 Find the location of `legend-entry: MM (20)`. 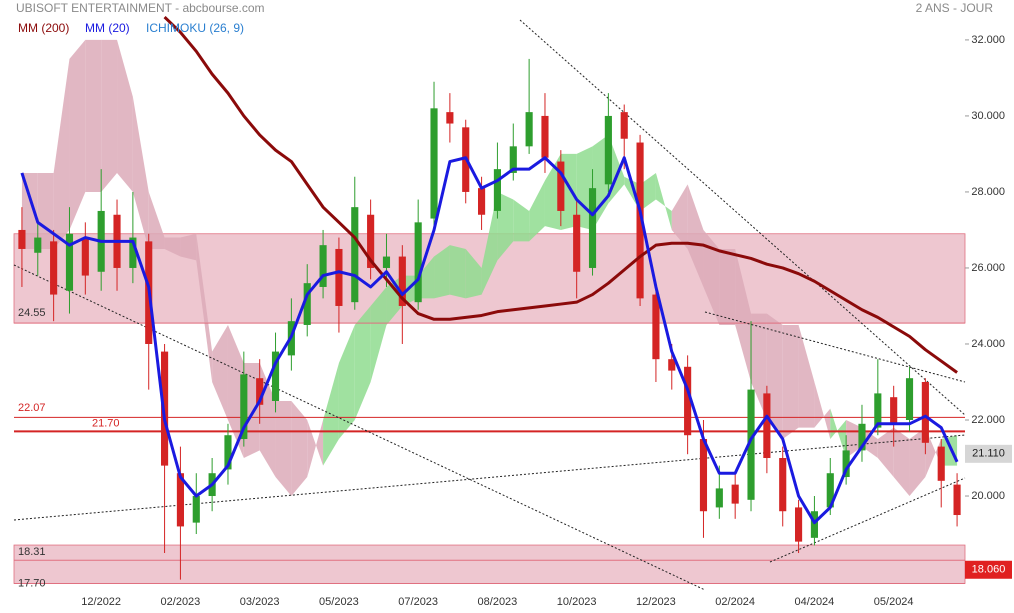

legend-entry: MM (20) is located at coordinates (107, 28).